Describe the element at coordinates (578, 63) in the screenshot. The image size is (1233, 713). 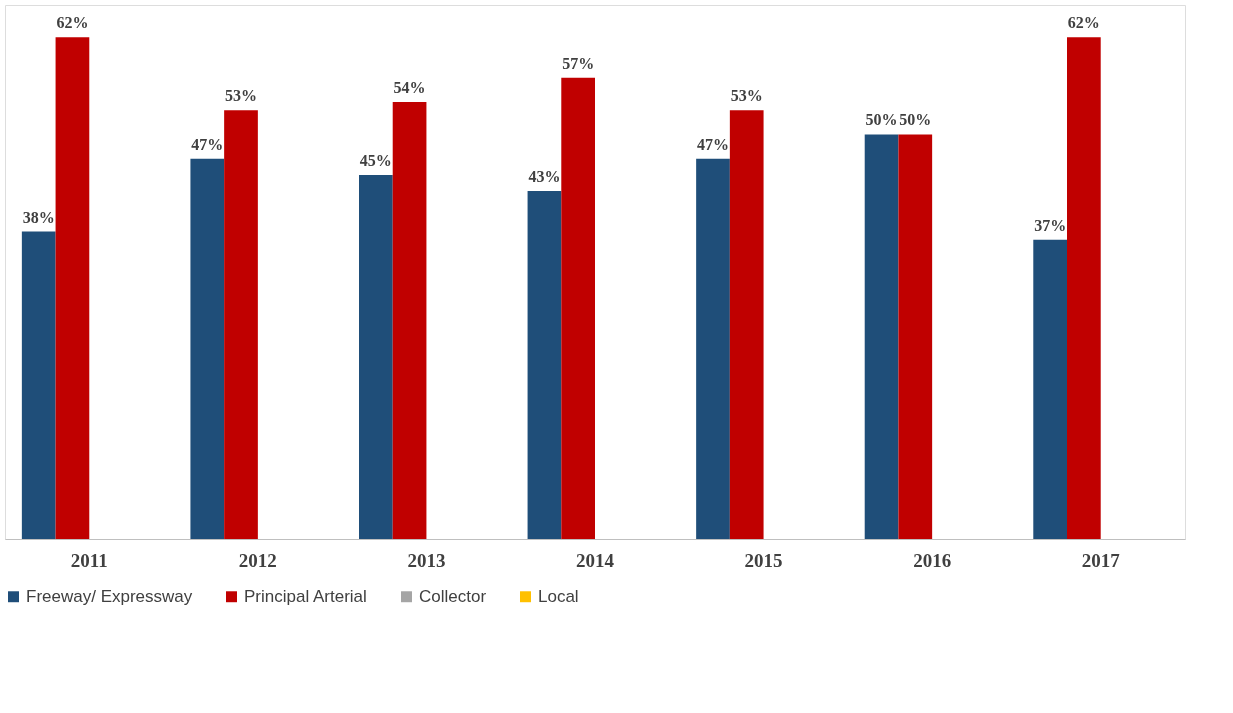
I see `data-label: 57%` at that location.